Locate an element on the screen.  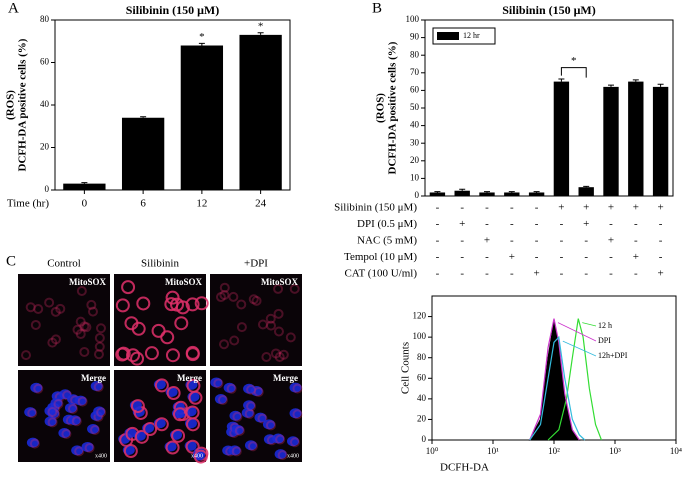
series-label: 12 h is located at coordinates (605, 325).